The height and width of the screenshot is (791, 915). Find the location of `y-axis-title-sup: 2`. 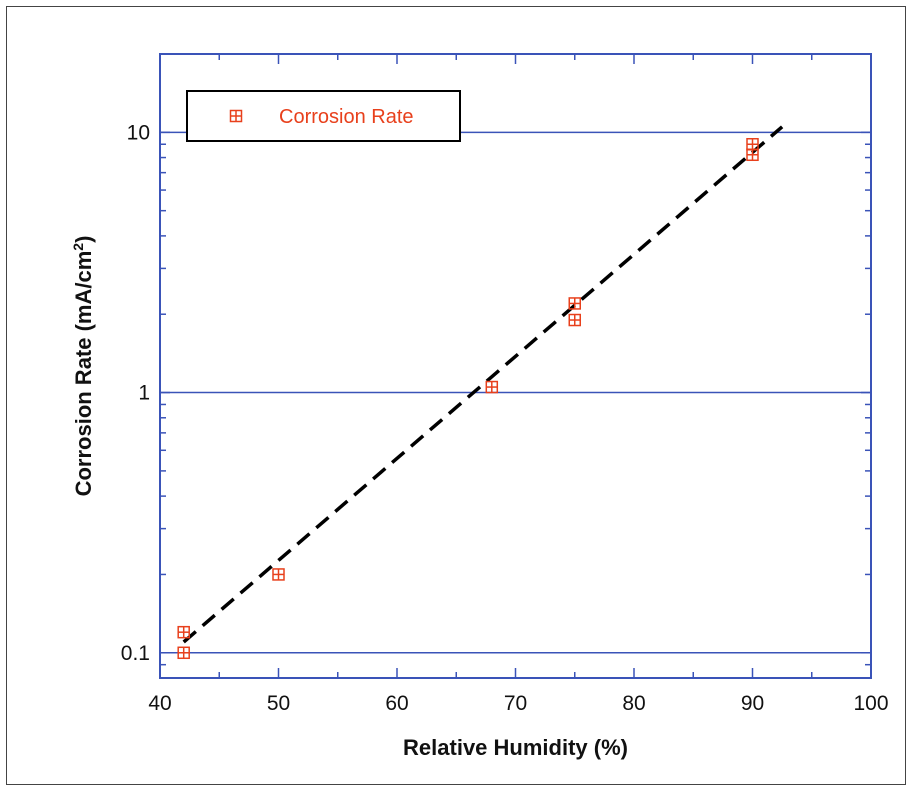

y-axis-title-sup: 2 is located at coordinates (78, 247).